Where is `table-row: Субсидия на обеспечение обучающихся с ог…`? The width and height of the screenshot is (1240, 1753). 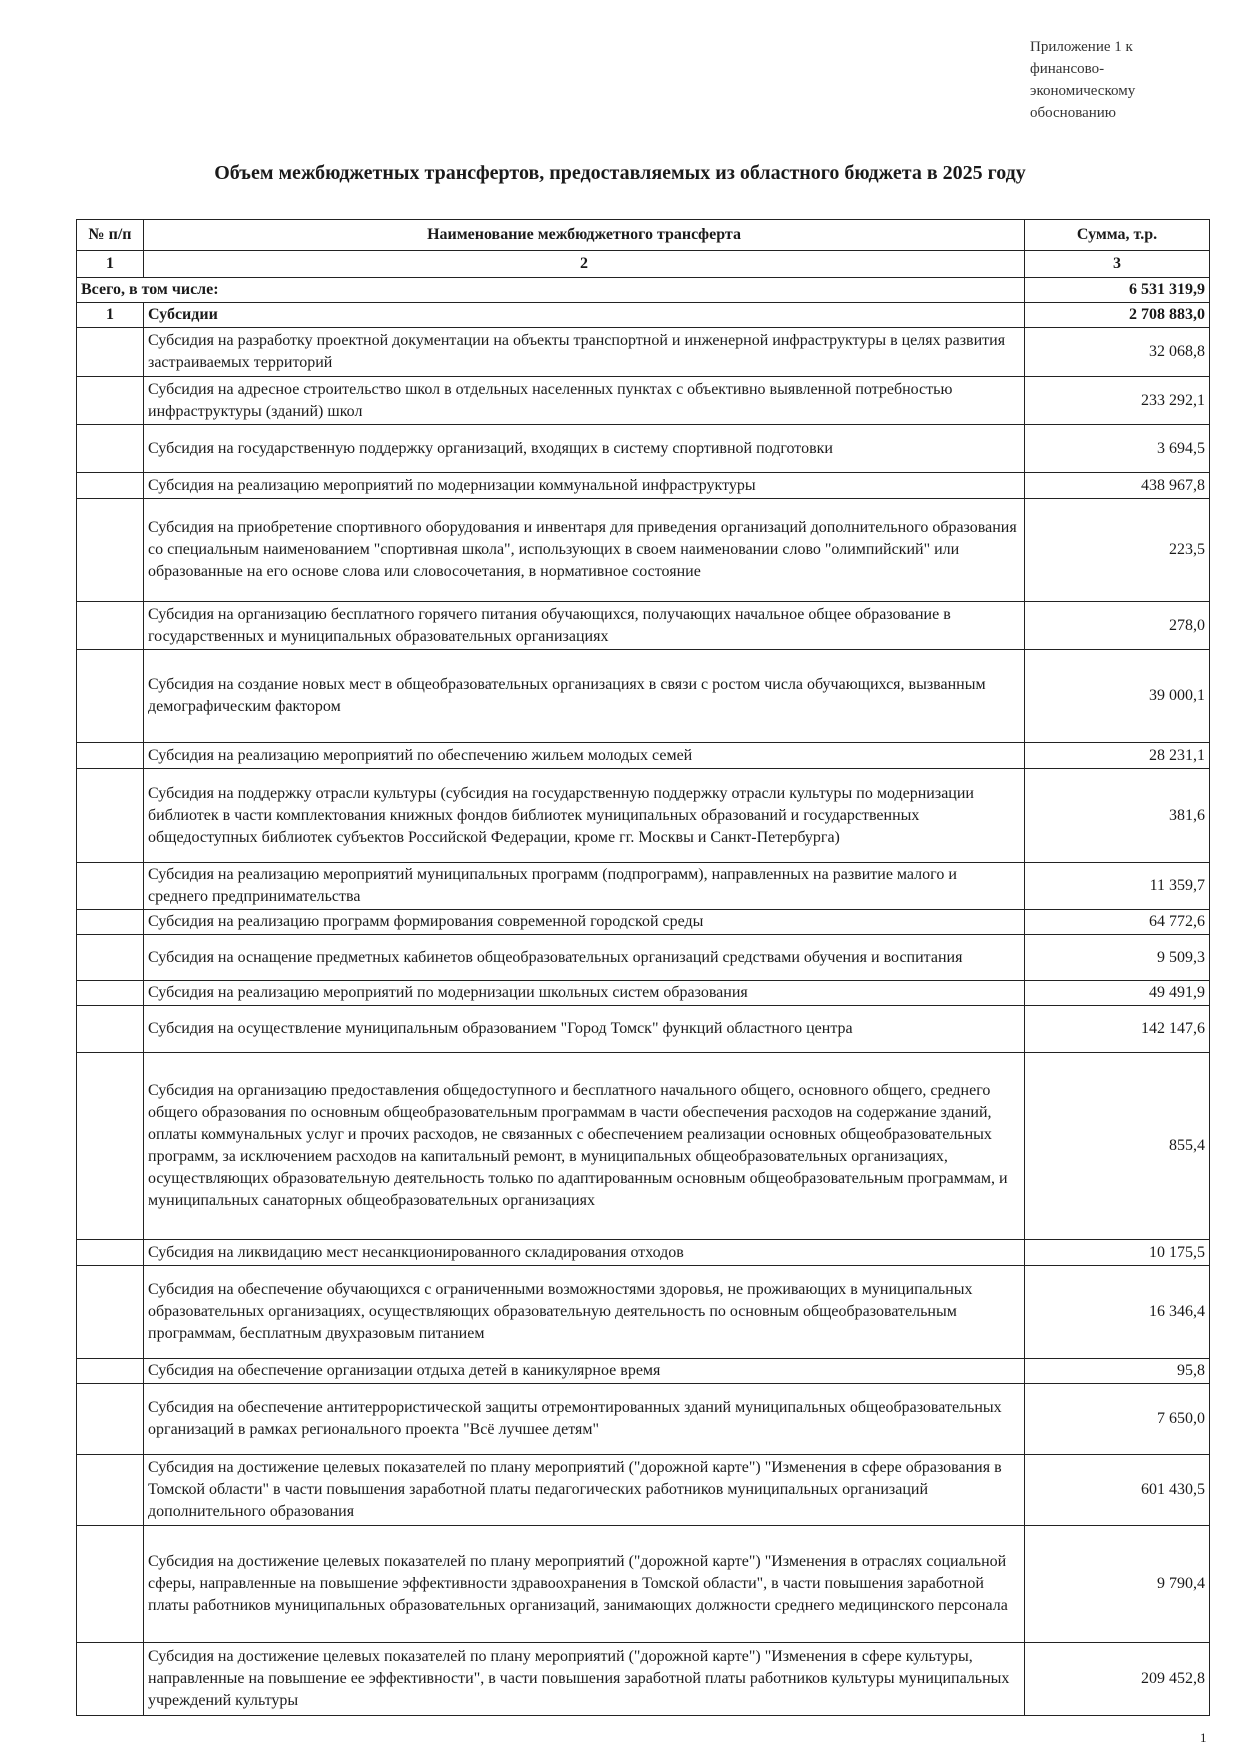
table-row: Субсидия на обеспечение обучающихся с ог… is located at coordinates (643, 1312).